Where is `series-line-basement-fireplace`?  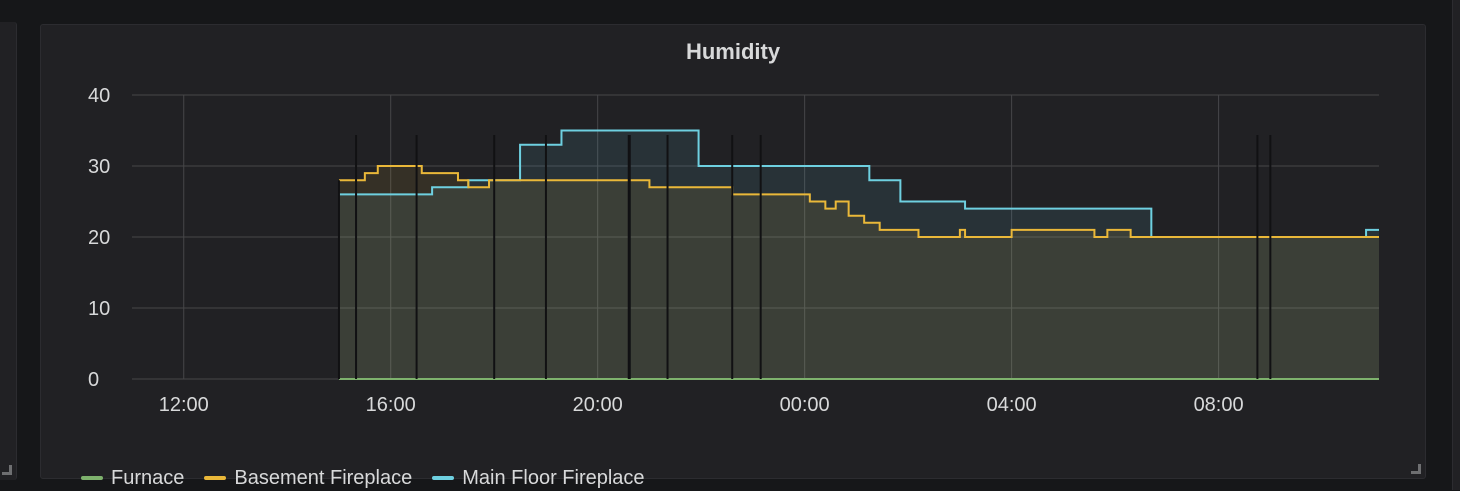 series-line-basement-fireplace is located at coordinates (858, 201).